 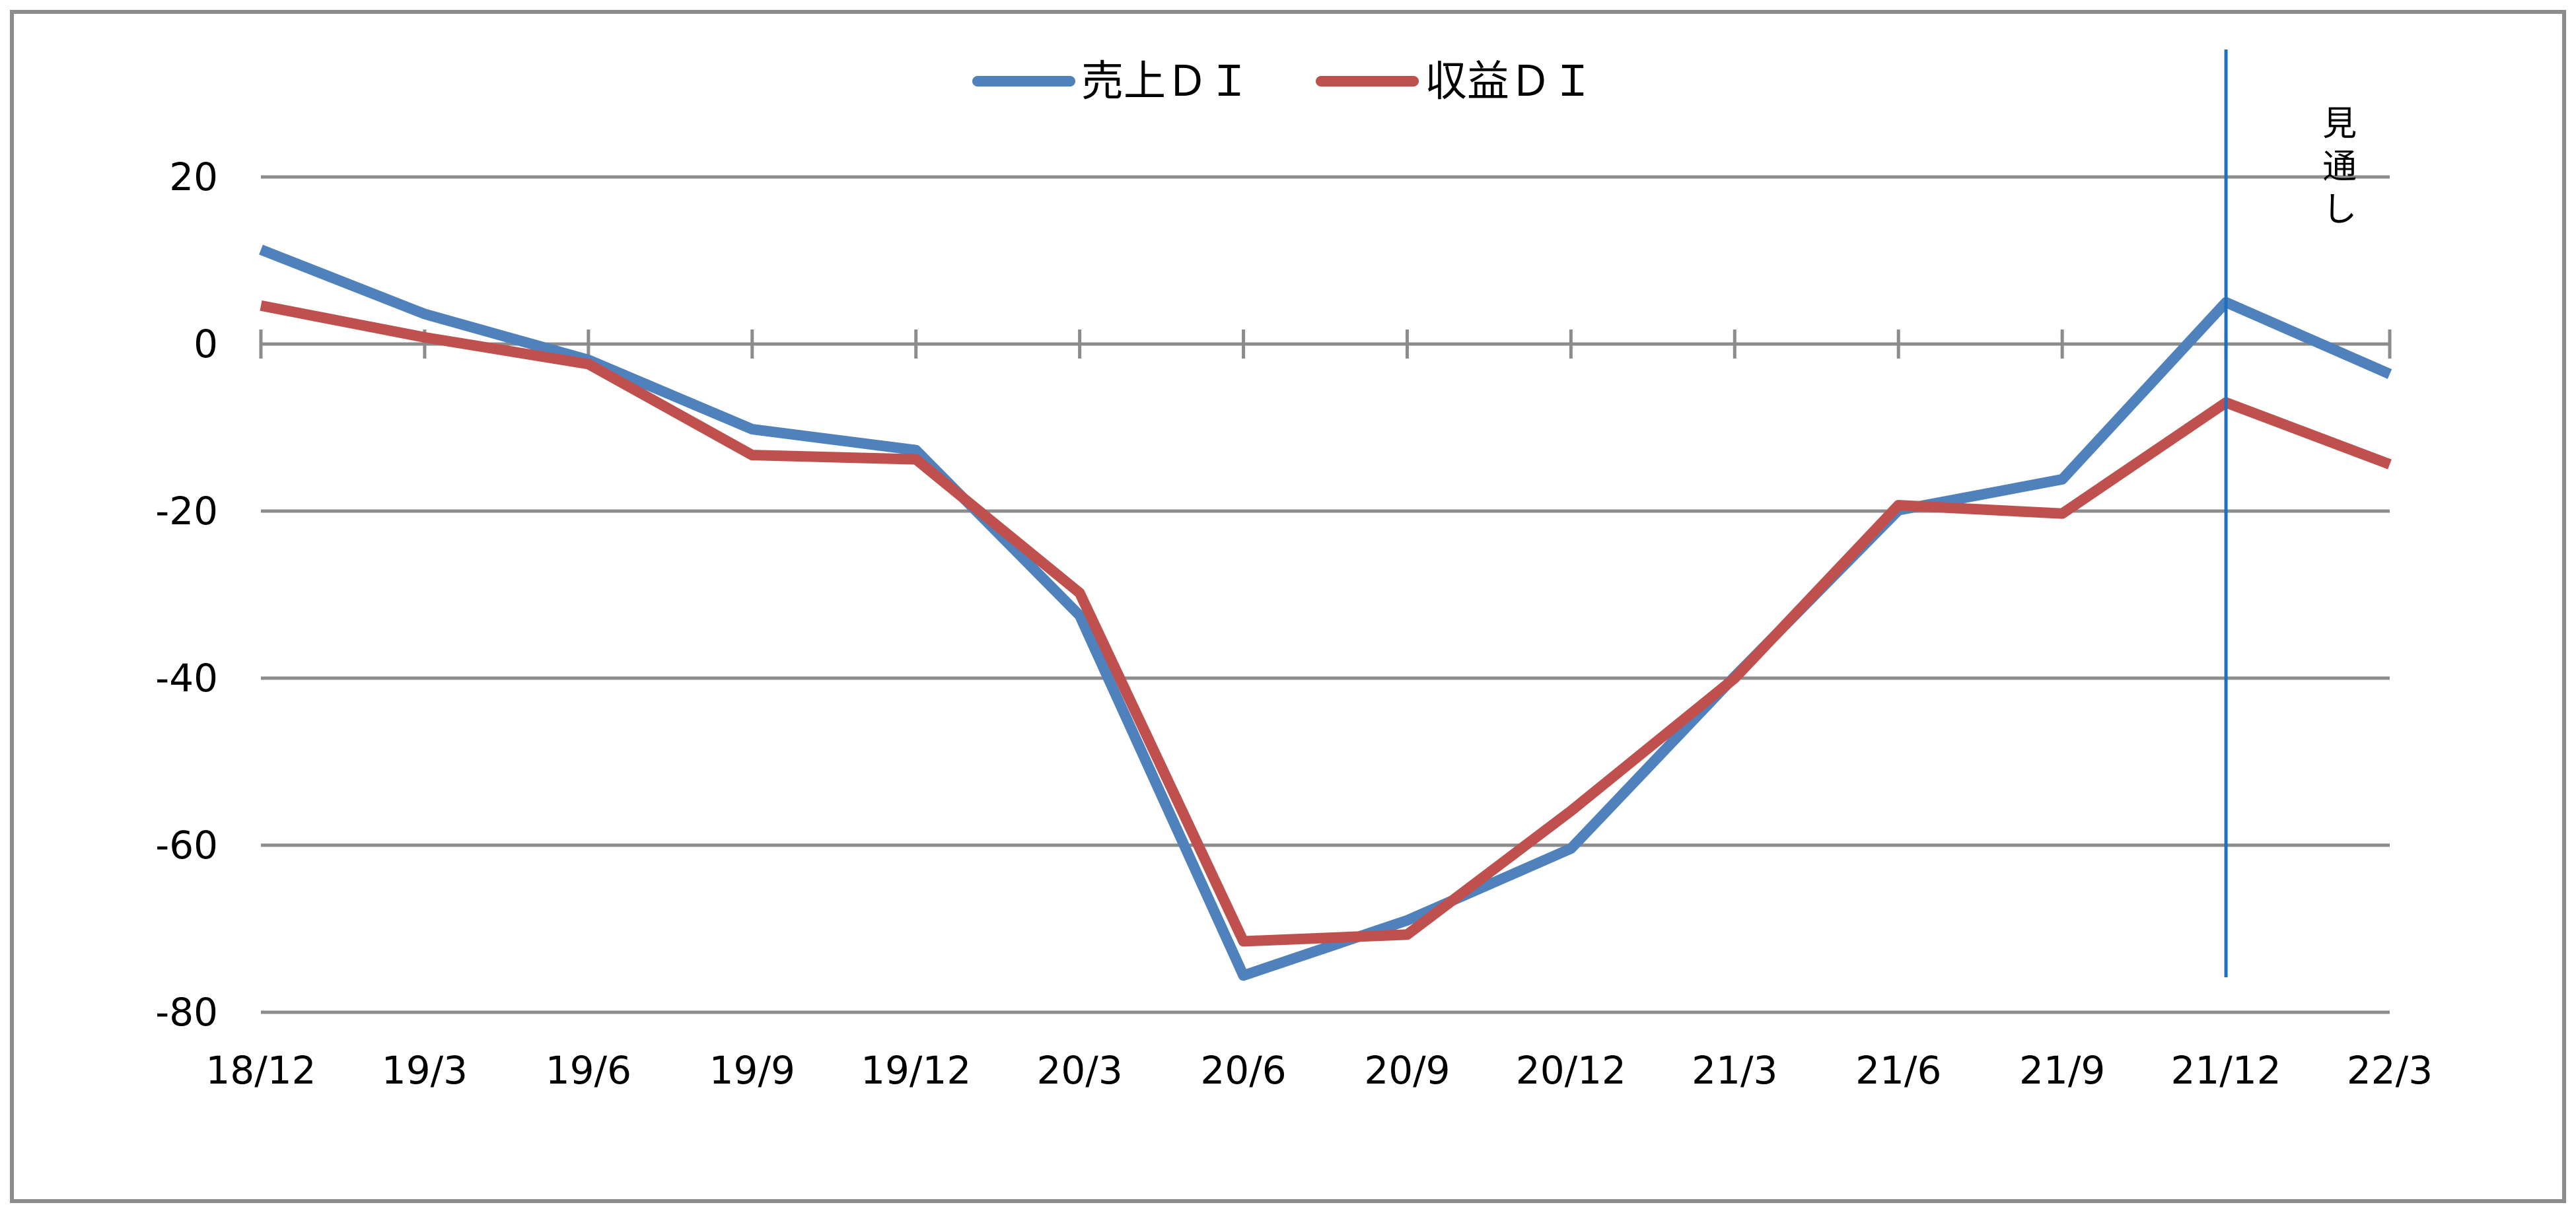 What do you see at coordinates (187, 1012) in the screenshot?
I see `y-tick-label: -80` at bounding box center [187, 1012].